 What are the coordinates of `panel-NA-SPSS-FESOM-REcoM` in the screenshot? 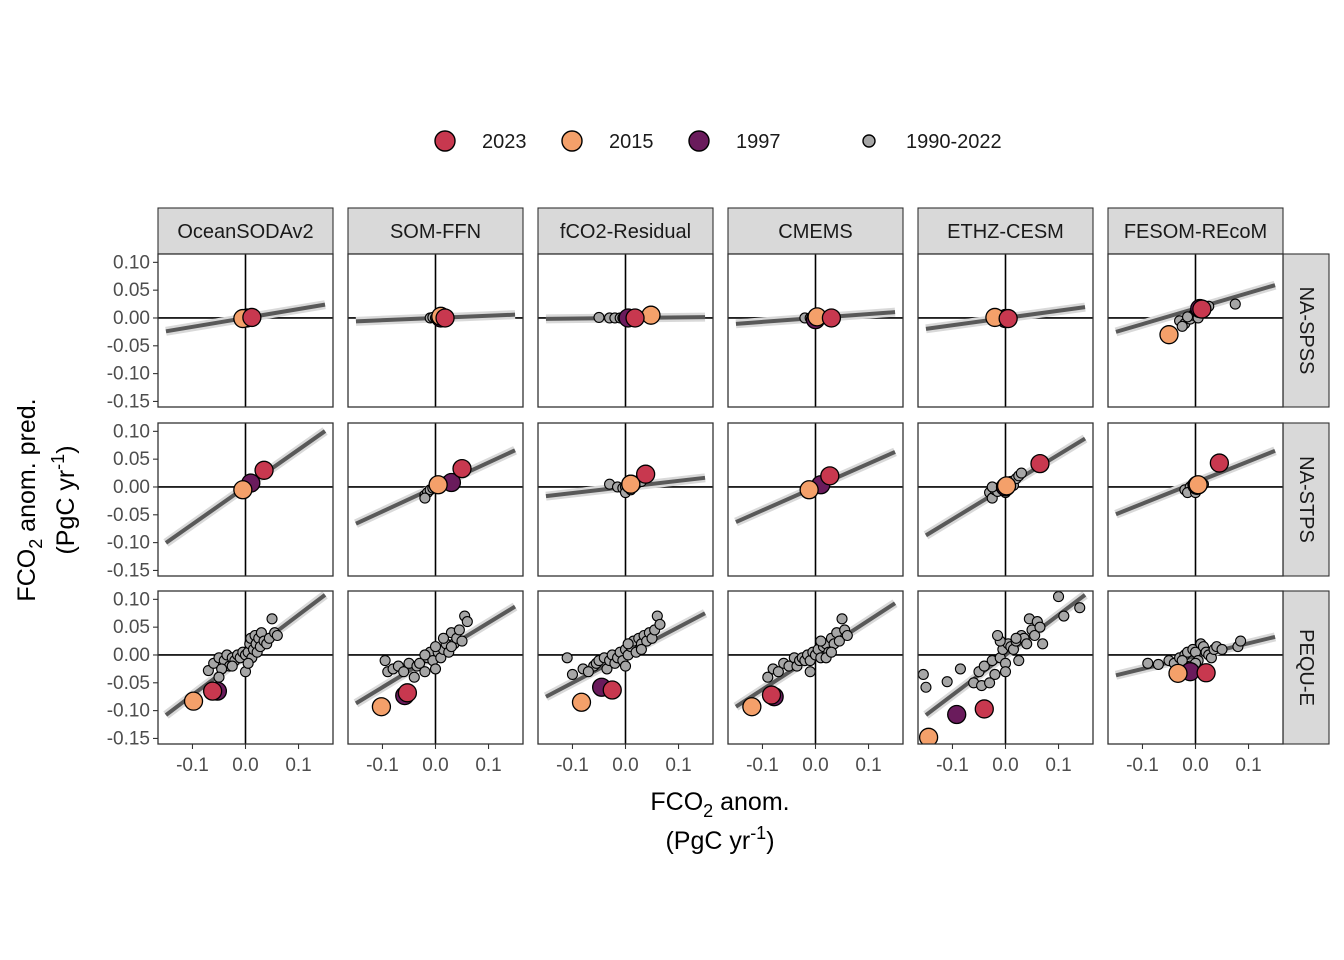 It's located at (1195, 330).